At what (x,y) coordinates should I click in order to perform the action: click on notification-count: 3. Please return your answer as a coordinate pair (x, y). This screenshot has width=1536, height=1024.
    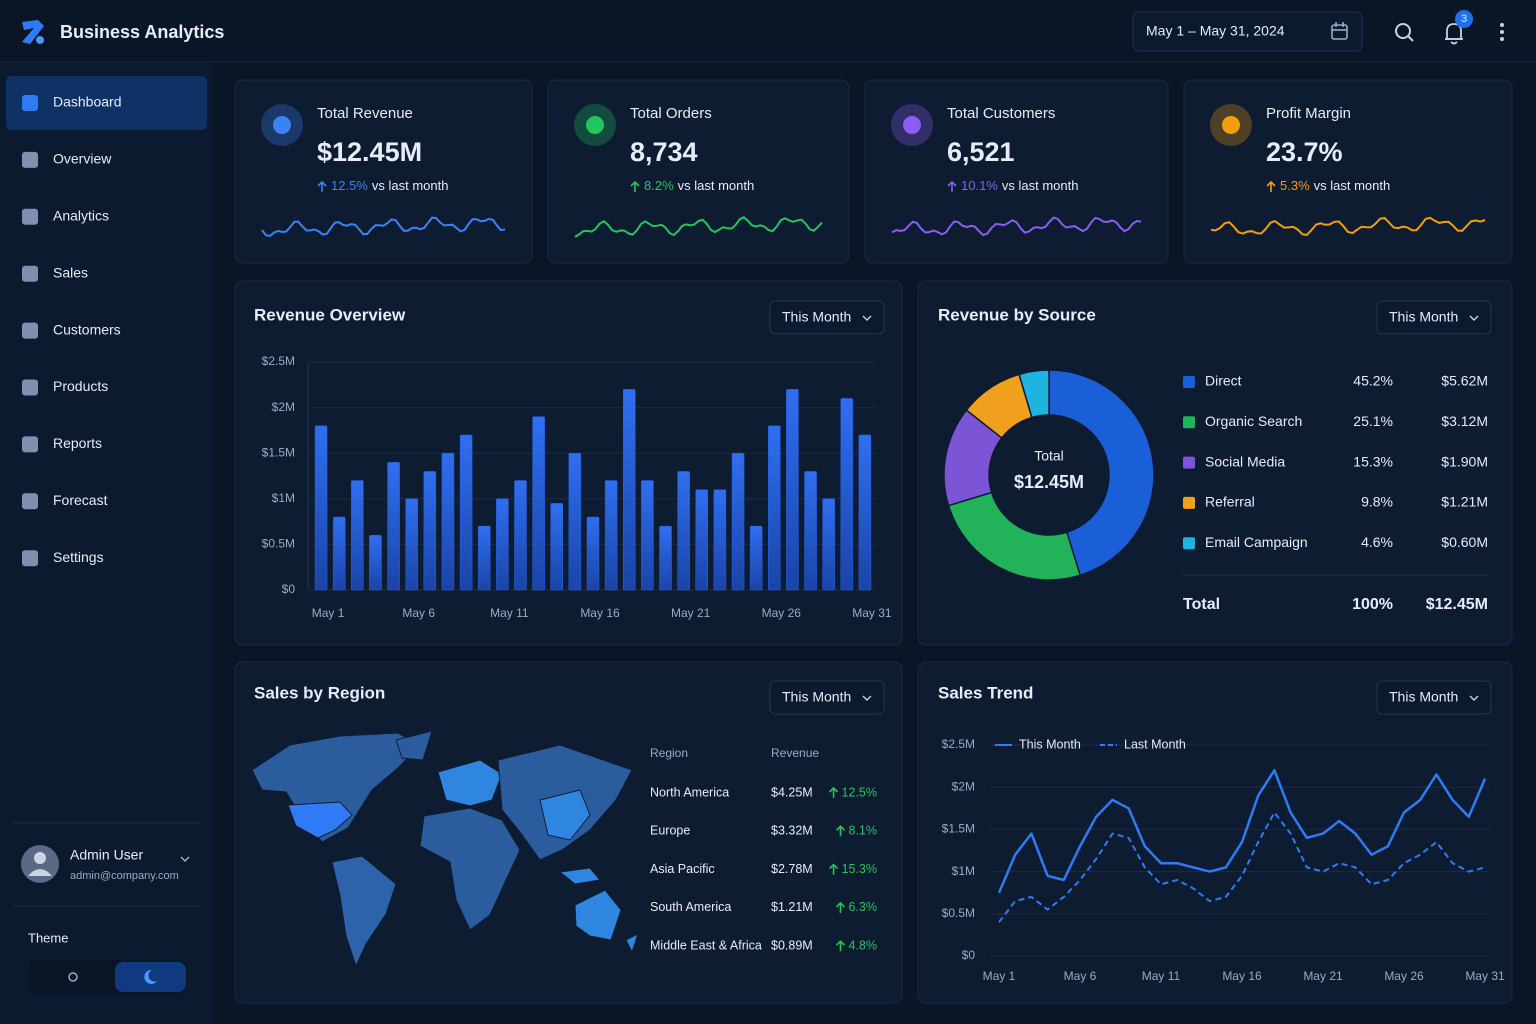
    Looking at the image, I should click on (1464, 19).